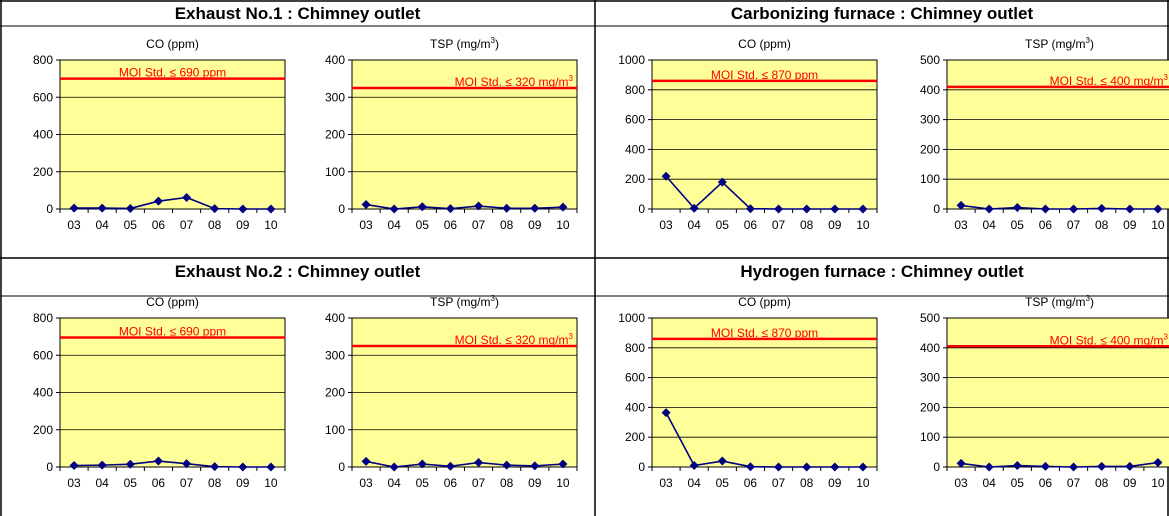 The height and width of the screenshot is (516, 1169). I want to click on chart-title: CO (ppm), so click(764, 302).